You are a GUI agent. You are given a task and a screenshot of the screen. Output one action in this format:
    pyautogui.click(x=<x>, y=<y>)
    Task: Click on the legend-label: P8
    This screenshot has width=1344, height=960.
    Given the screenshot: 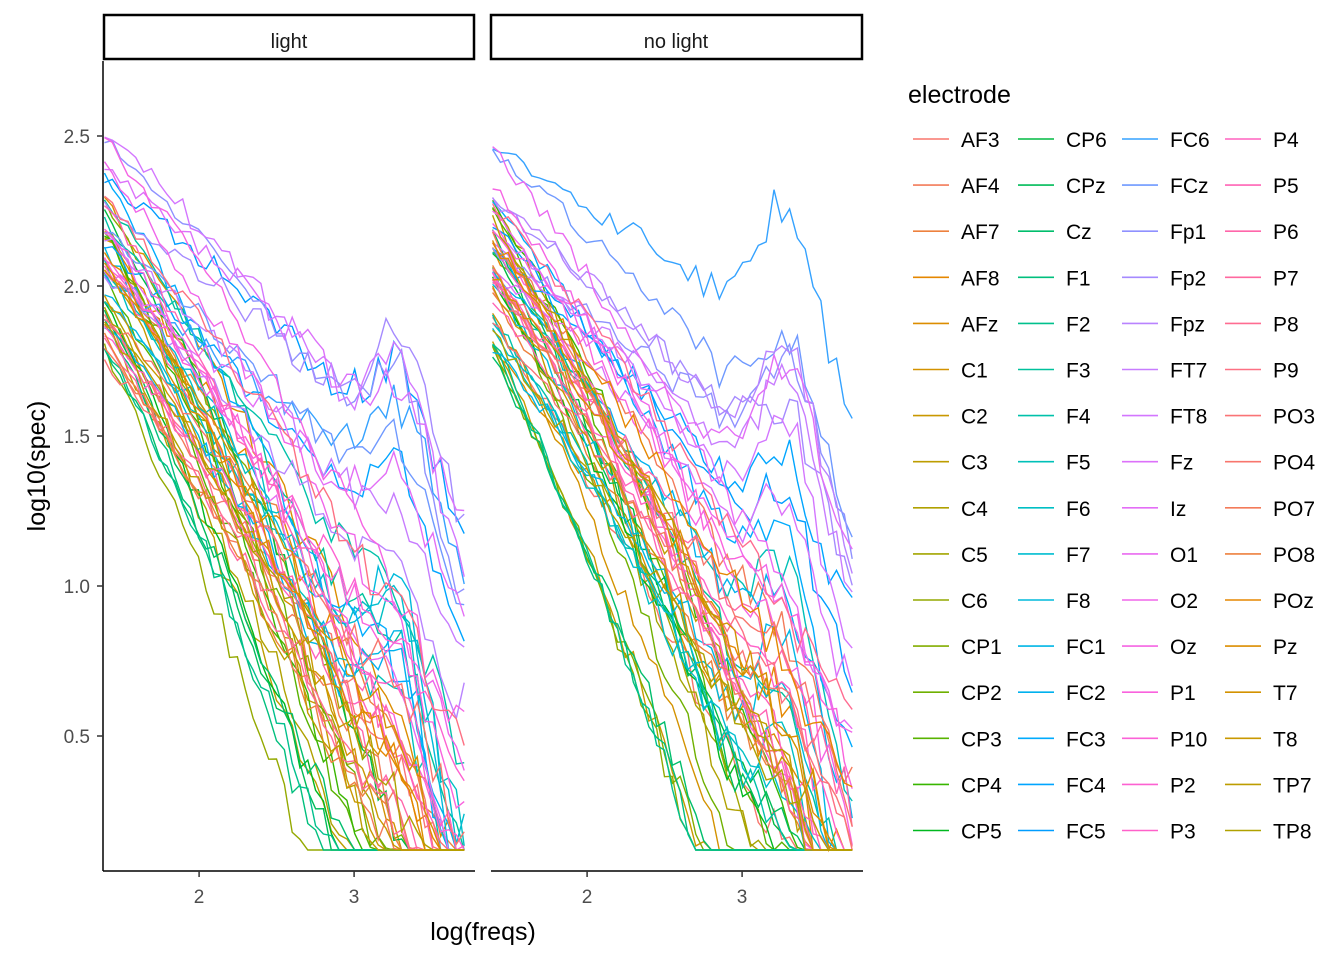 What is the action you would take?
    pyautogui.click(x=1286, y=324)
    